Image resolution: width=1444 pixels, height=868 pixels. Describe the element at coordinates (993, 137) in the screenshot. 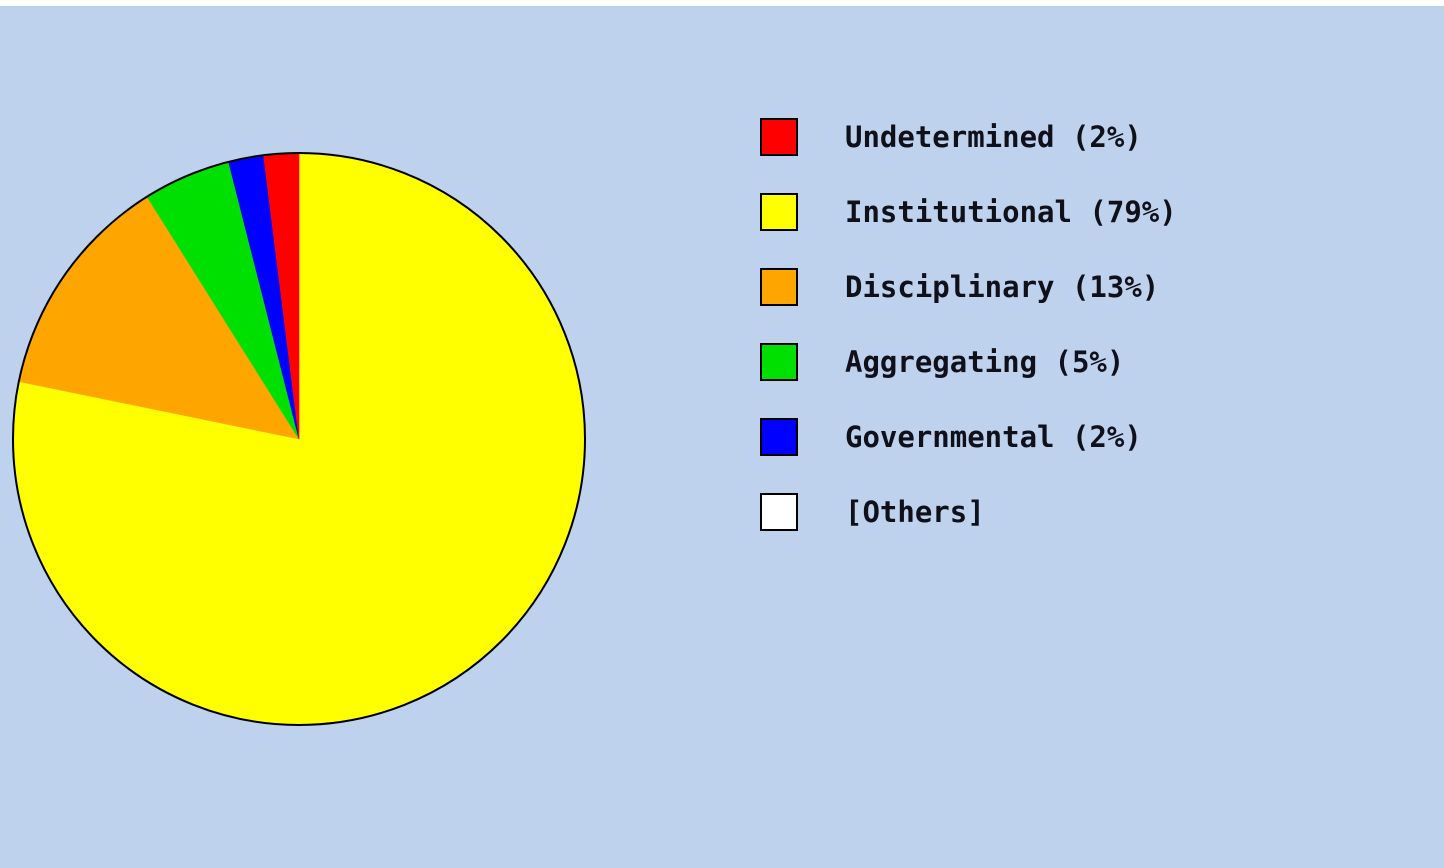

I see `legend-label: Undetermined (2%)` at that location.